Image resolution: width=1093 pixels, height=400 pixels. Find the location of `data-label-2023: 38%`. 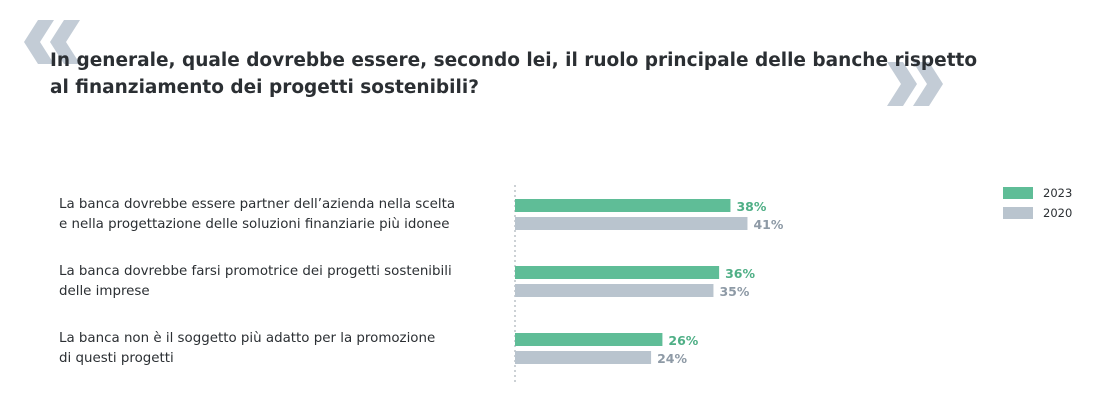

data-label-2023: 38% is located at coordinates (751, 206).